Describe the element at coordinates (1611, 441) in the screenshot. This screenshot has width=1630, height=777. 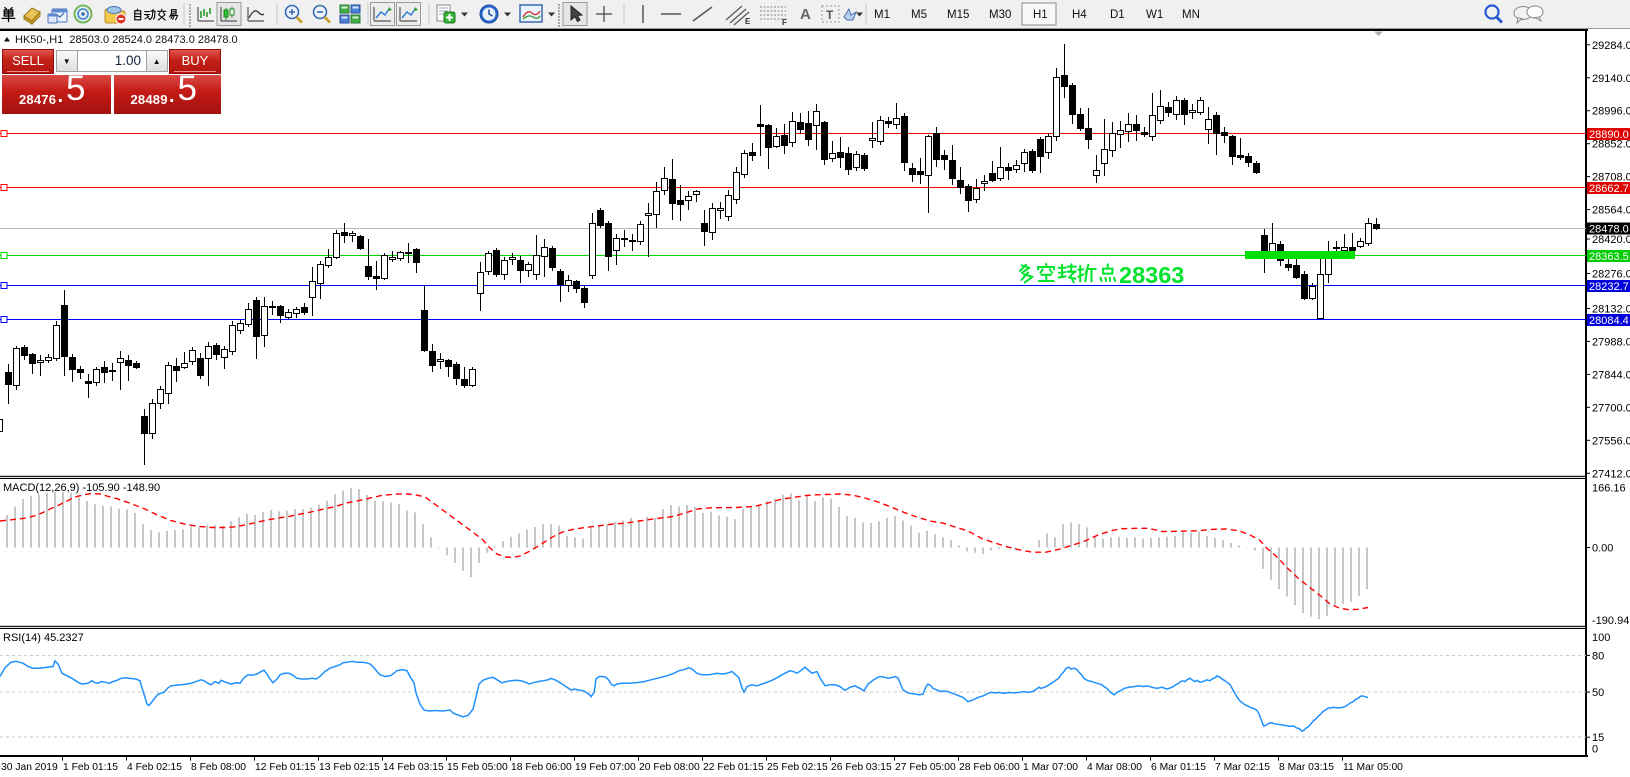
I see `svg-text: 27556.0` at that location.